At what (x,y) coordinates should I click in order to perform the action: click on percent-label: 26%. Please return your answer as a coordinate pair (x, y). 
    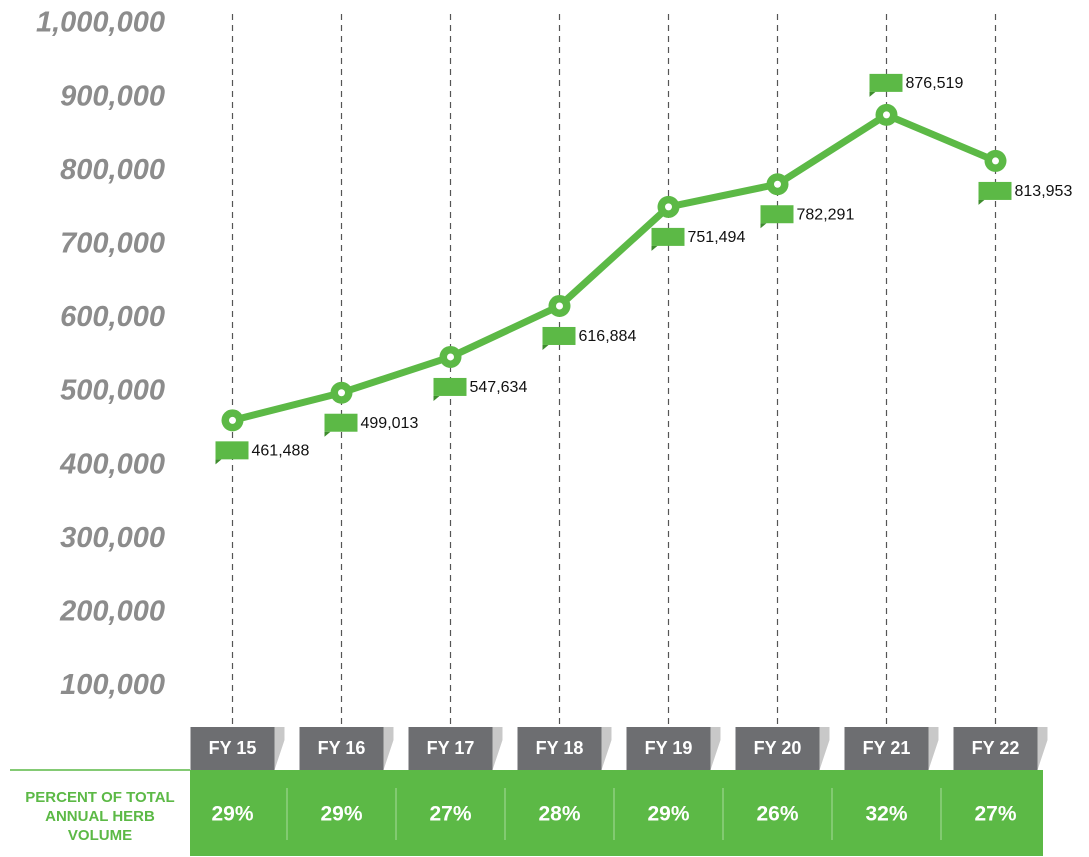
    Looking at the image, I should click on (777, 814).